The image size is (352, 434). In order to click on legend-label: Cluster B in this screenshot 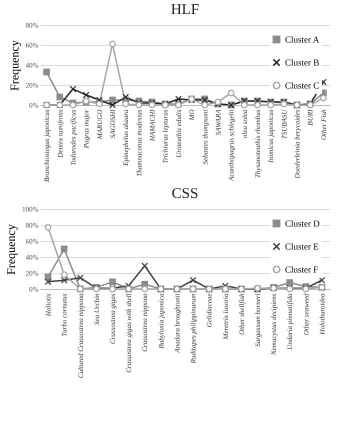, I will do `click(302, 63)`.